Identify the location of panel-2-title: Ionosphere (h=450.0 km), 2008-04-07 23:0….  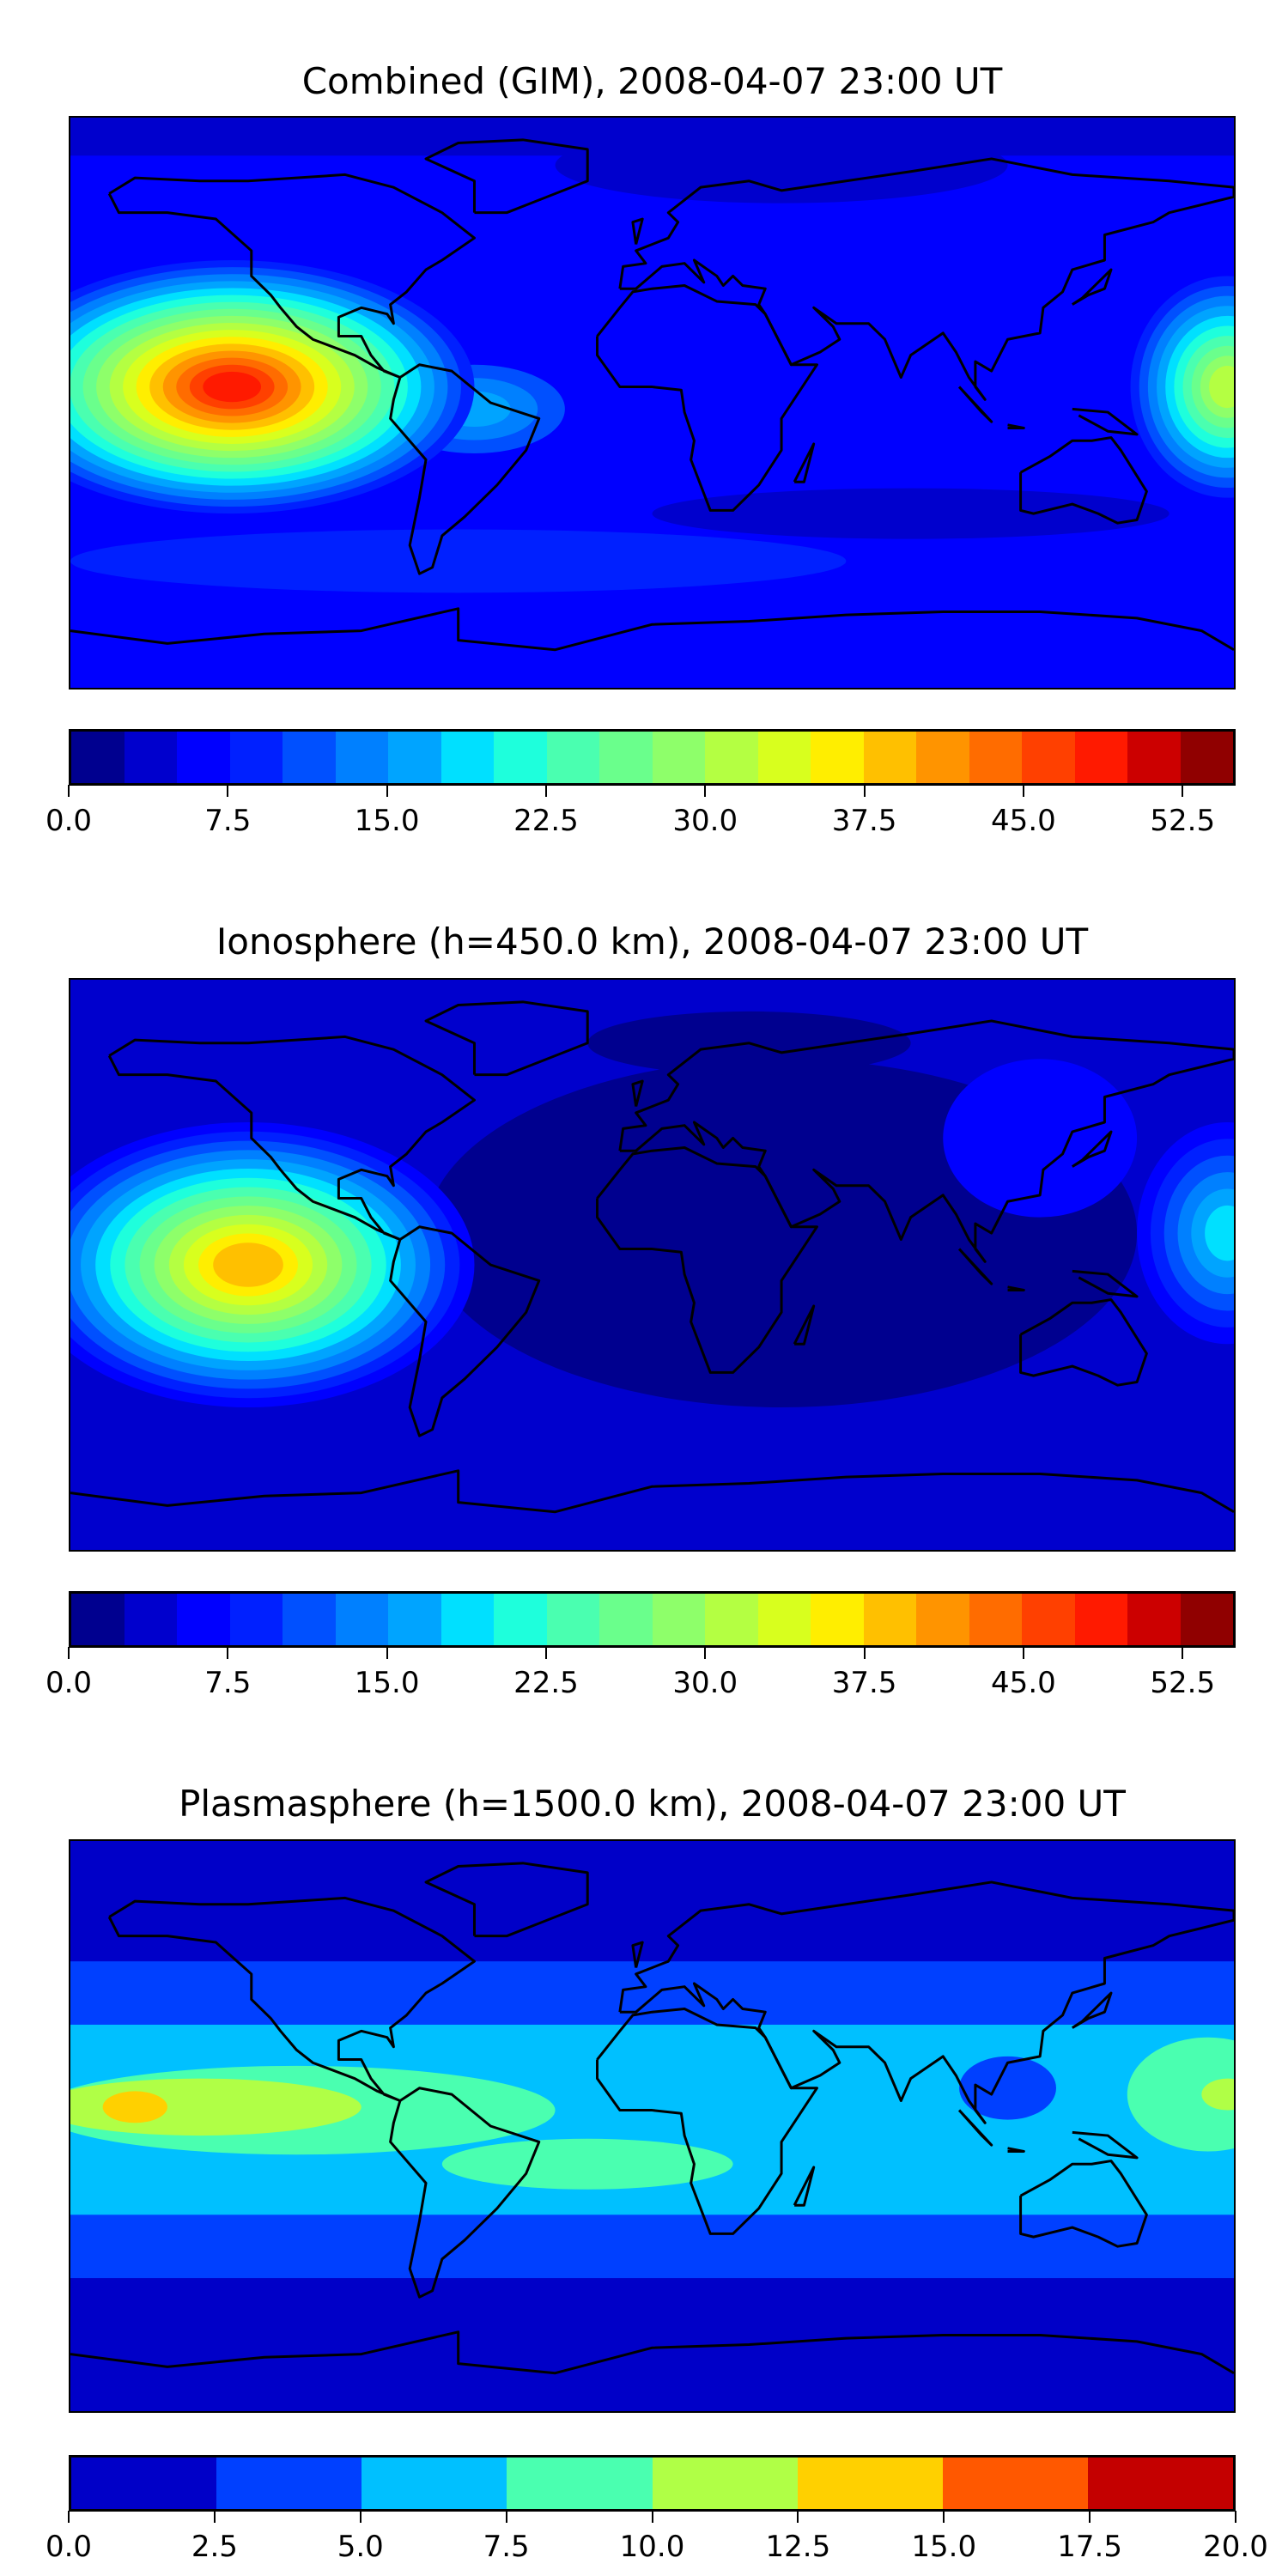
(652, 941).